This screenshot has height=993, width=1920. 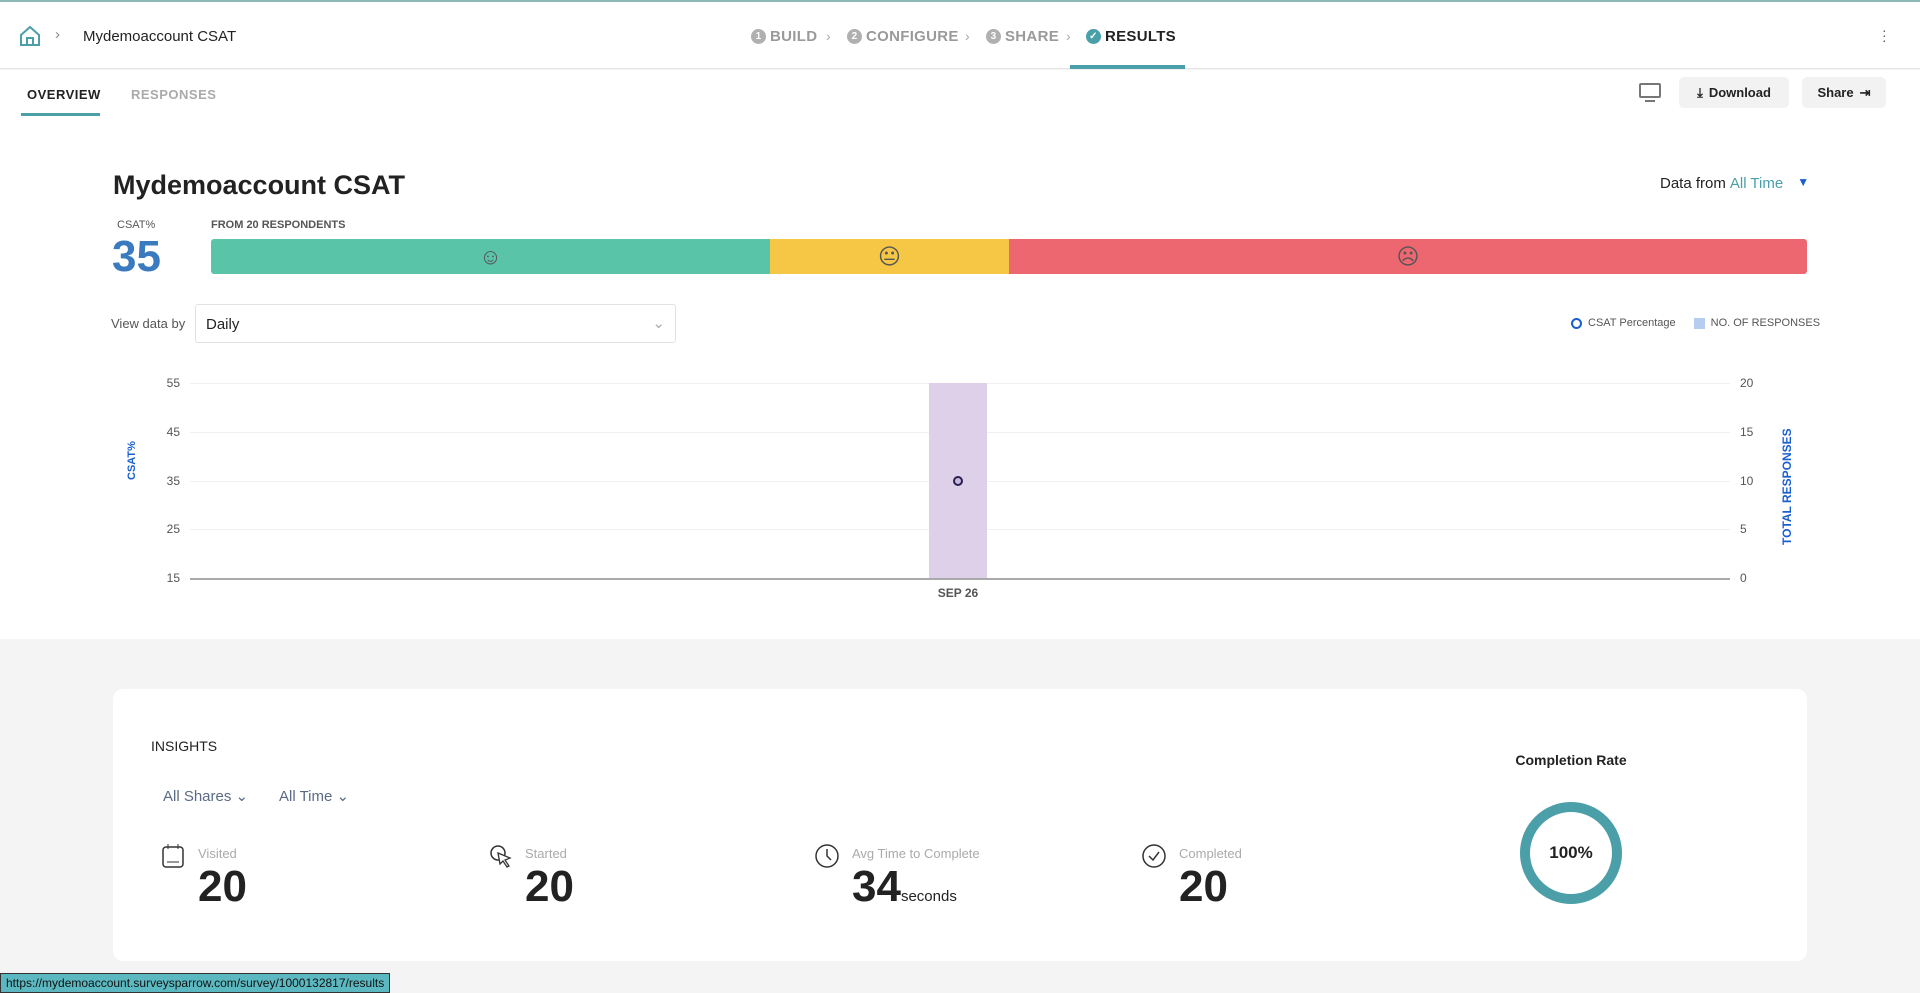 I want to click on cursor-click-icon, so click(x=501, y=856).